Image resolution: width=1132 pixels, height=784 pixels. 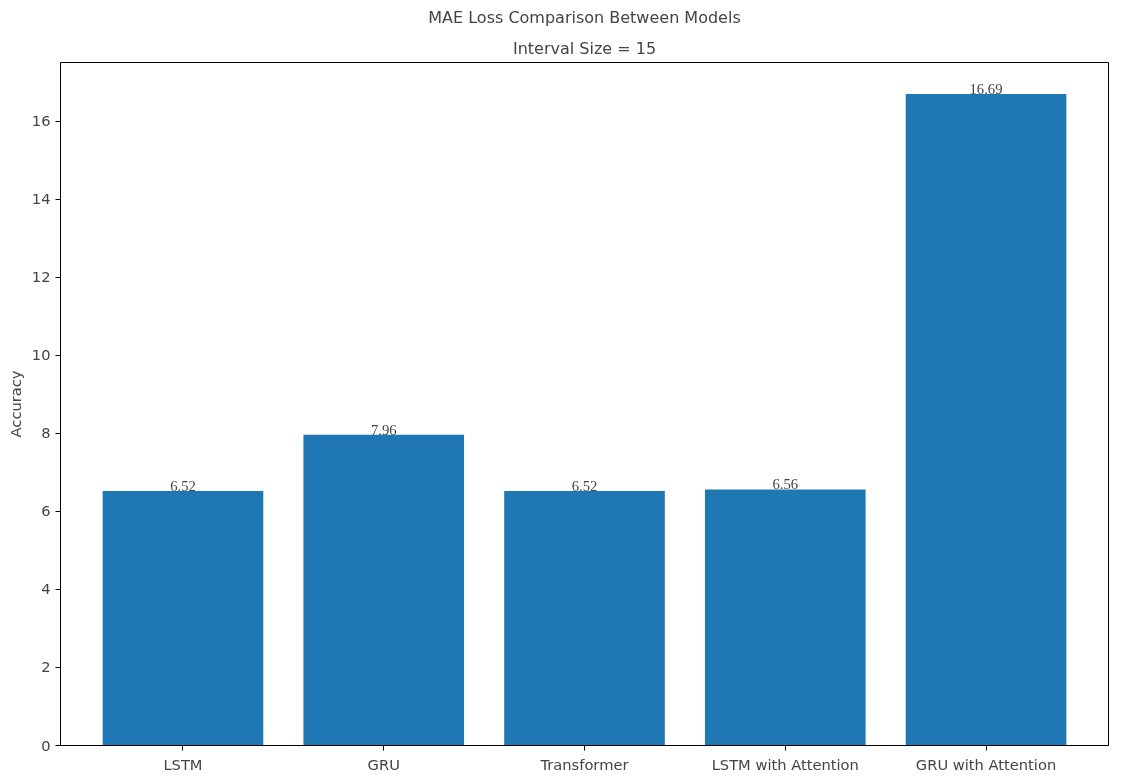 What do you see at coordinates (584, 48) in the screenshot?
I see `chart-subtitle: Interval Size = 15` at bounding box center [584, 48].